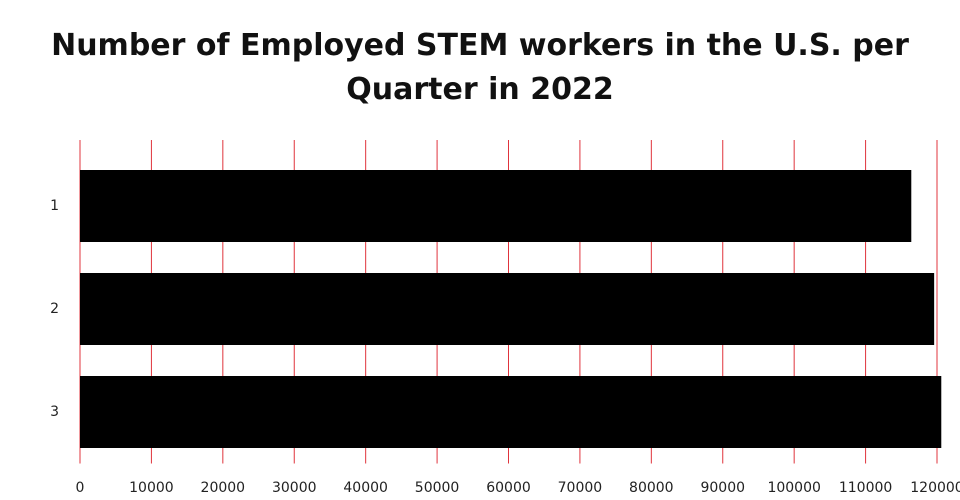  I want to click on x-tick-label: 30000, so click(294, 488).